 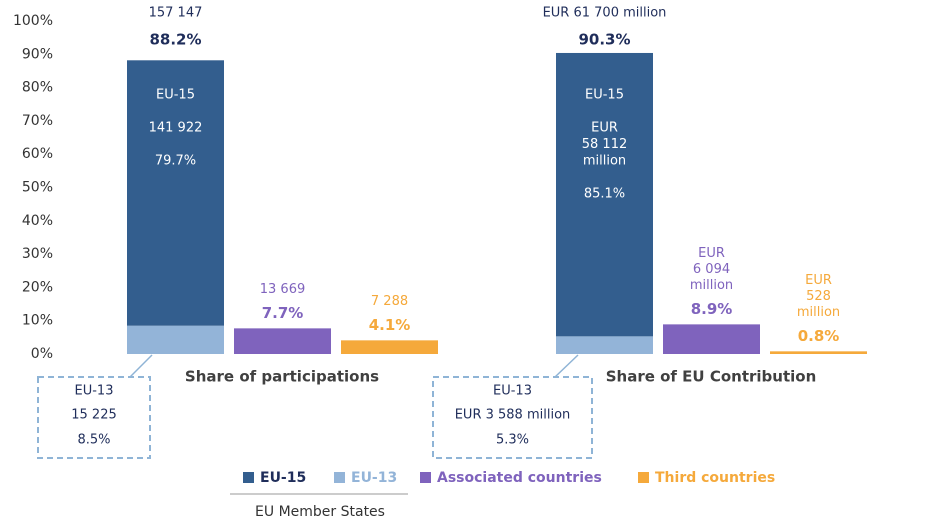 What do you see at coordinates (715, 478) in the screenshot?
I see `legend-label: Third countries` at bounding box center [715, 478].